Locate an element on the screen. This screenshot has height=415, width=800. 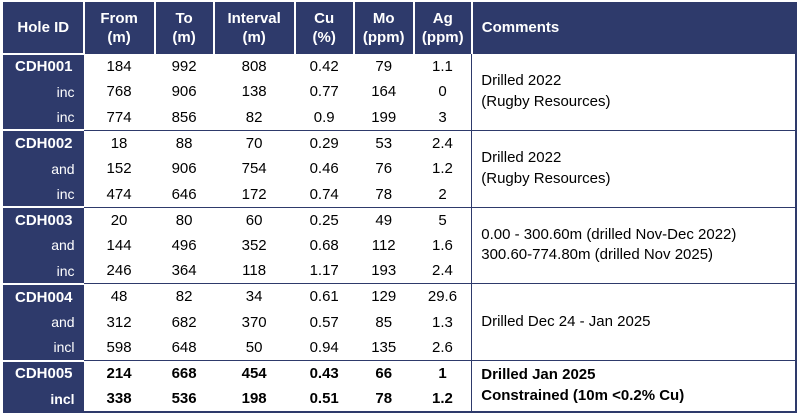
comment-line: Drilled 2022 is located at coordinates (521, 157).